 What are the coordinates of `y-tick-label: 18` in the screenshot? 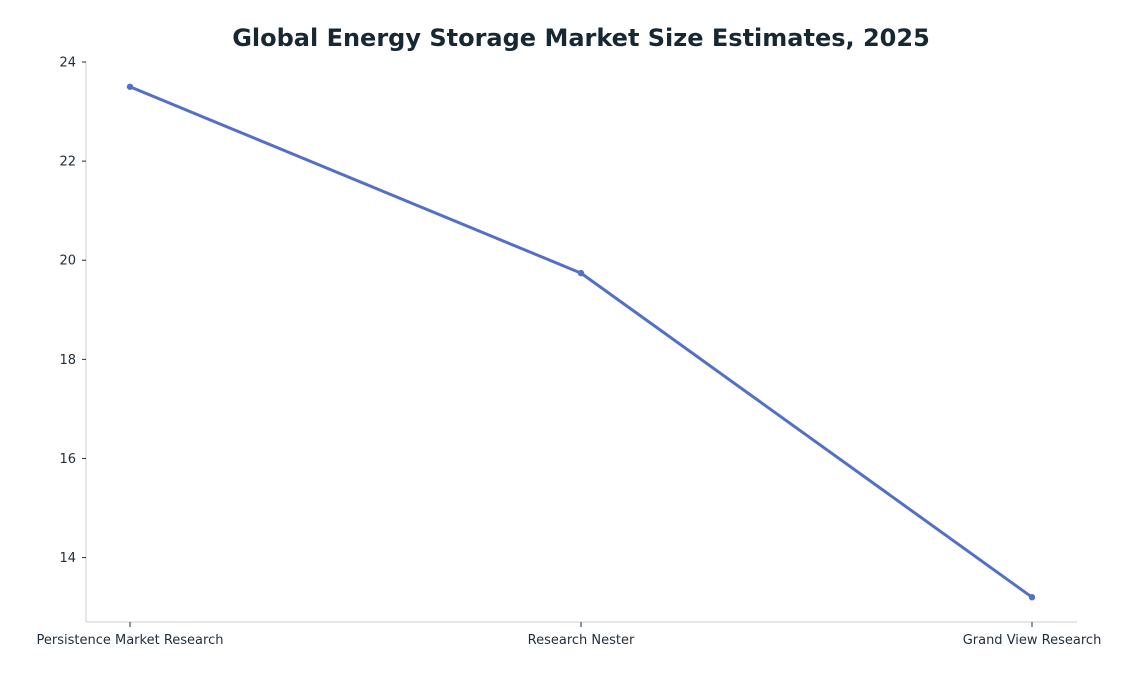 It's located at (67, 360).